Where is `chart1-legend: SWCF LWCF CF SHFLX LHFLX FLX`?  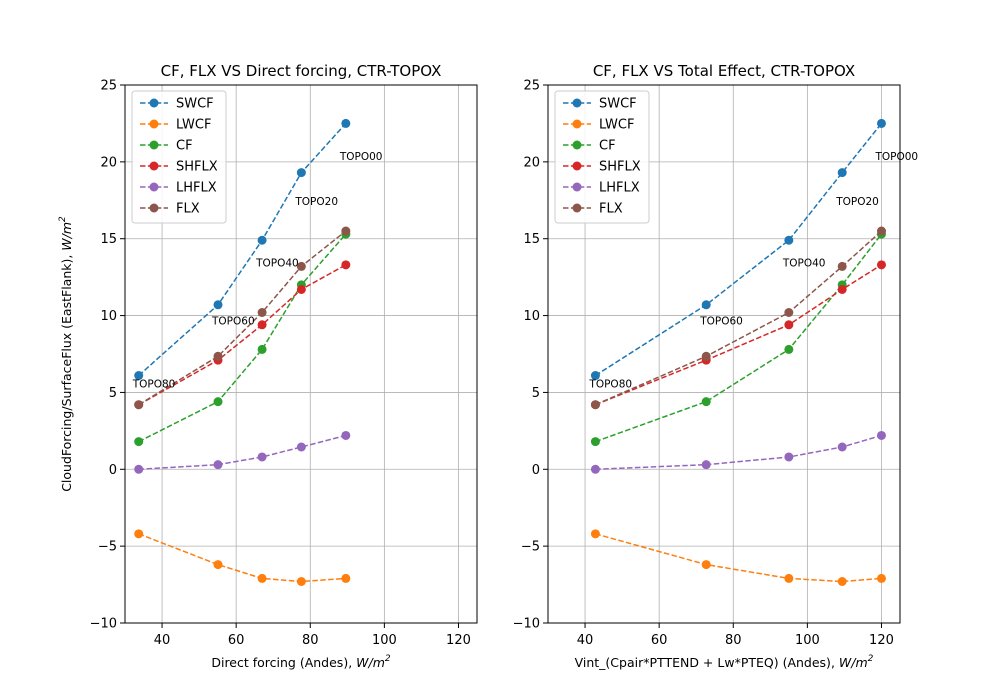
chart1-legend: SWCF LWCF CF SHFLX LHFLX FLX is located at coordinates (179, 157).